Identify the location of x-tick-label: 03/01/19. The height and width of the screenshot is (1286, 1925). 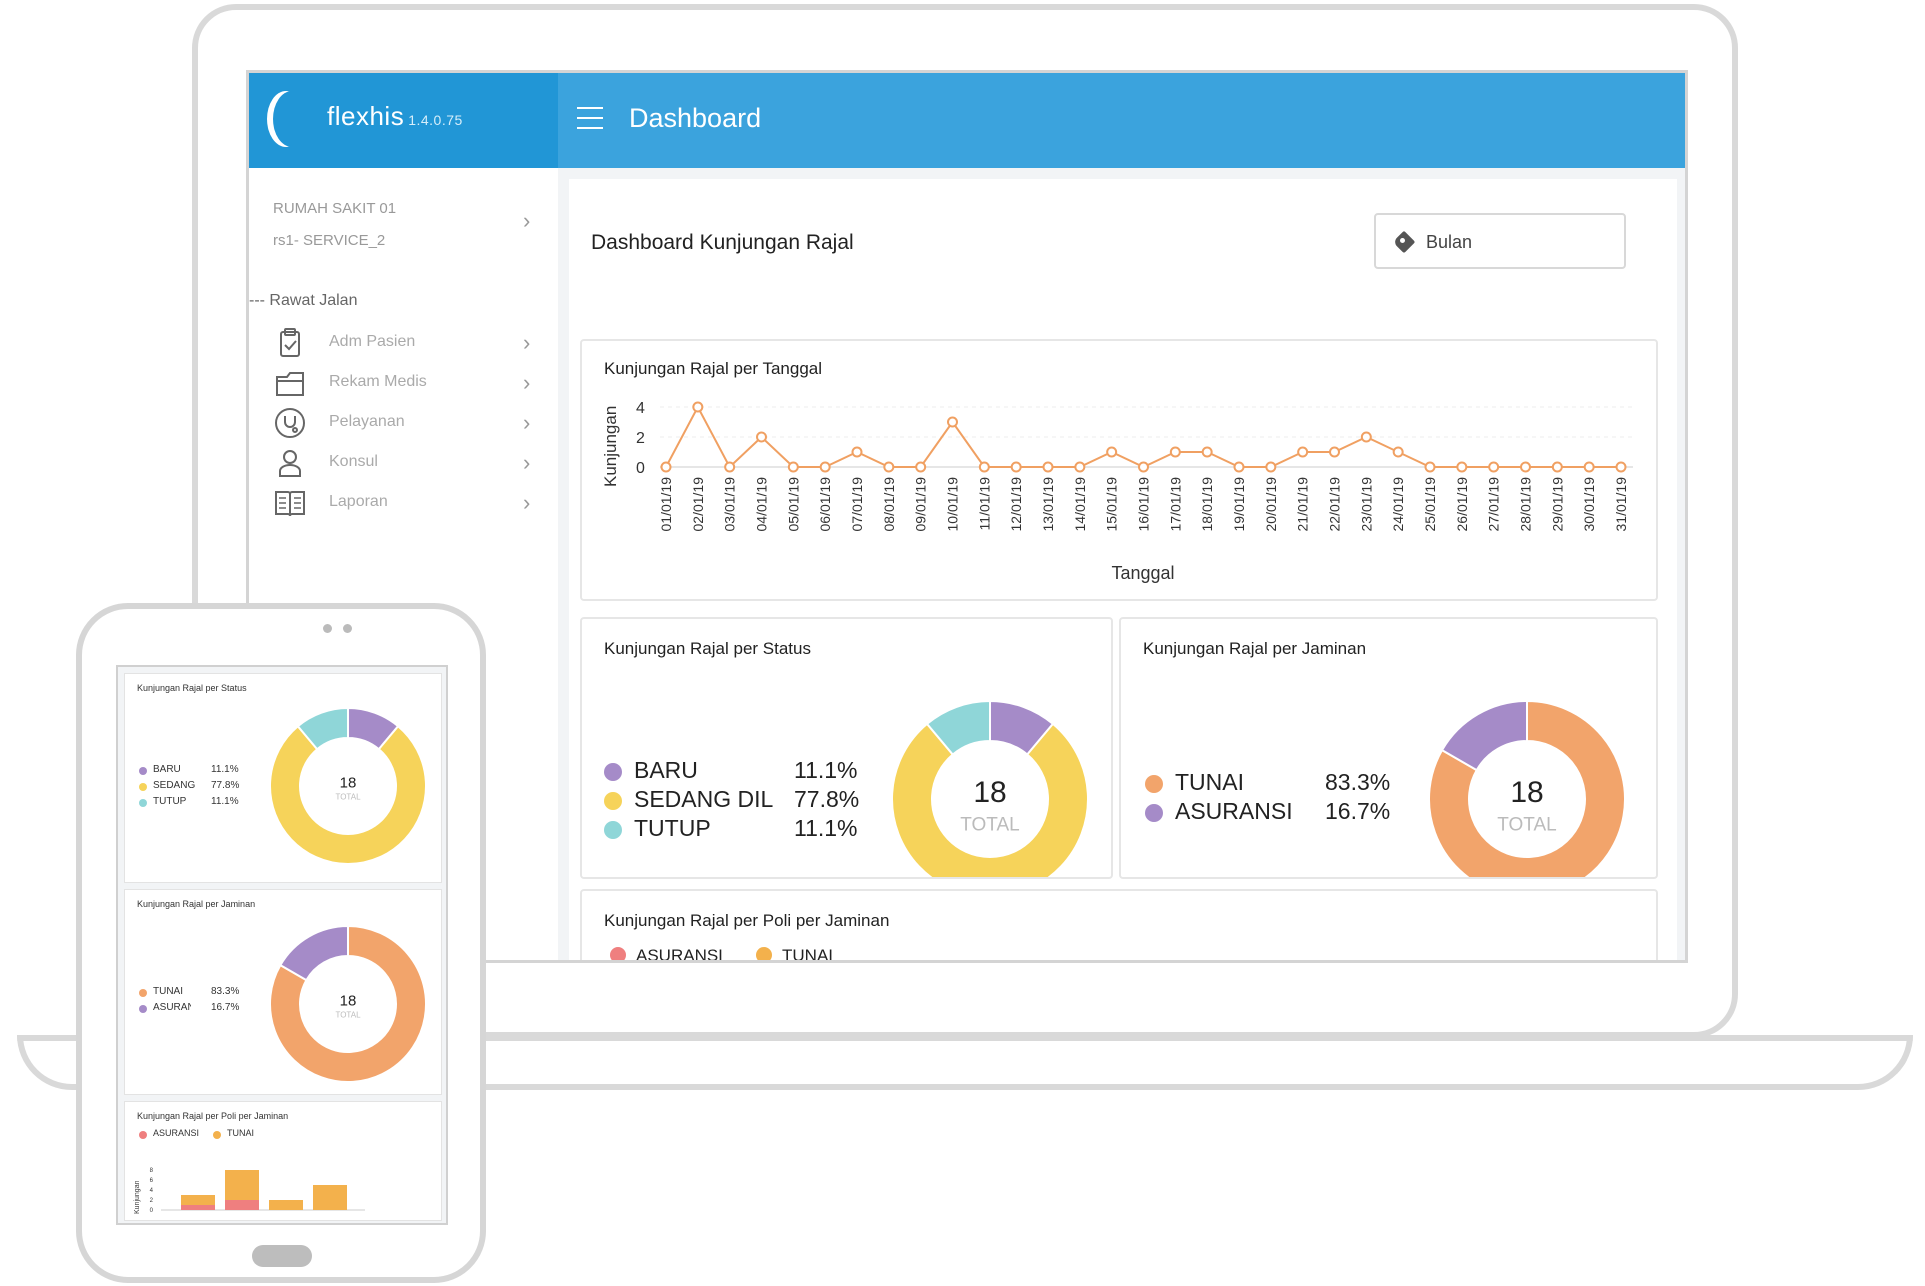
(730, 504).